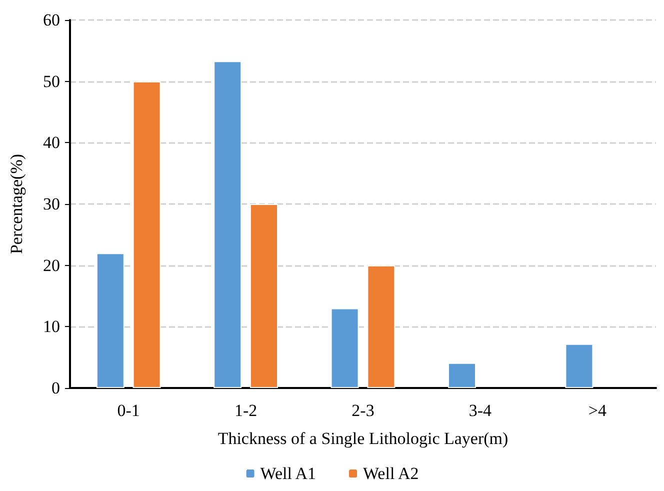  Describe the element at coordinates (597, 410) in the screenshot. I see `x-tick-label: >4` at that location.